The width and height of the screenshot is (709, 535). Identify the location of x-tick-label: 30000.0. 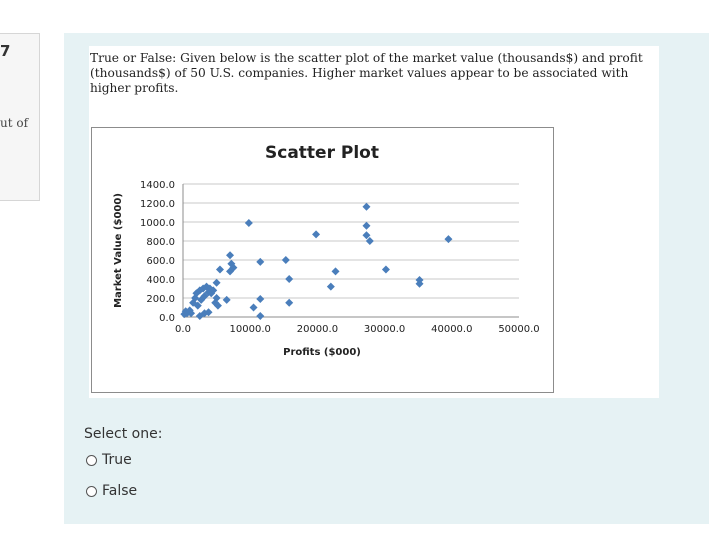
(384, 329).